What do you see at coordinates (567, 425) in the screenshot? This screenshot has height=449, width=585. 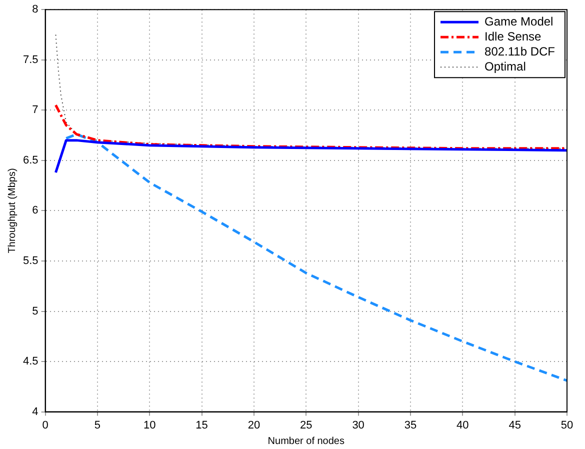 I see `x-tick-label: 50` at bounding box center [567, 425].